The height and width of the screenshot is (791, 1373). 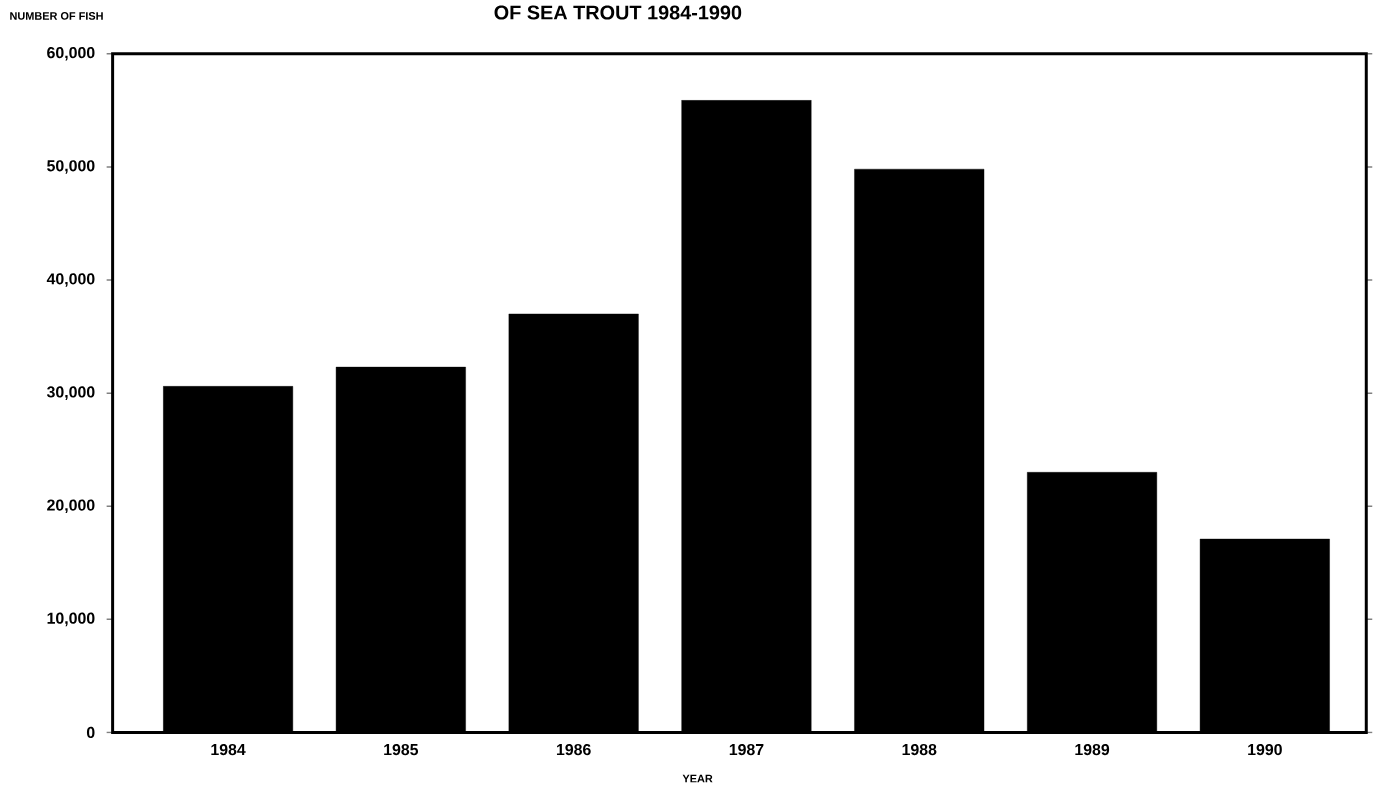 What do you see at coordinates (1092, 749) in the screenshot?
I see `x-tick-label: 1989` at bounding box center [1092, 749].